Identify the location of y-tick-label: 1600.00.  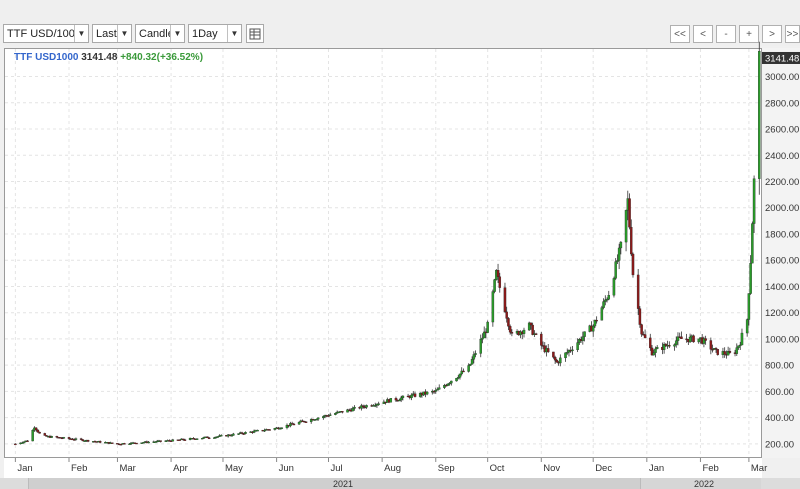
(782, 261).